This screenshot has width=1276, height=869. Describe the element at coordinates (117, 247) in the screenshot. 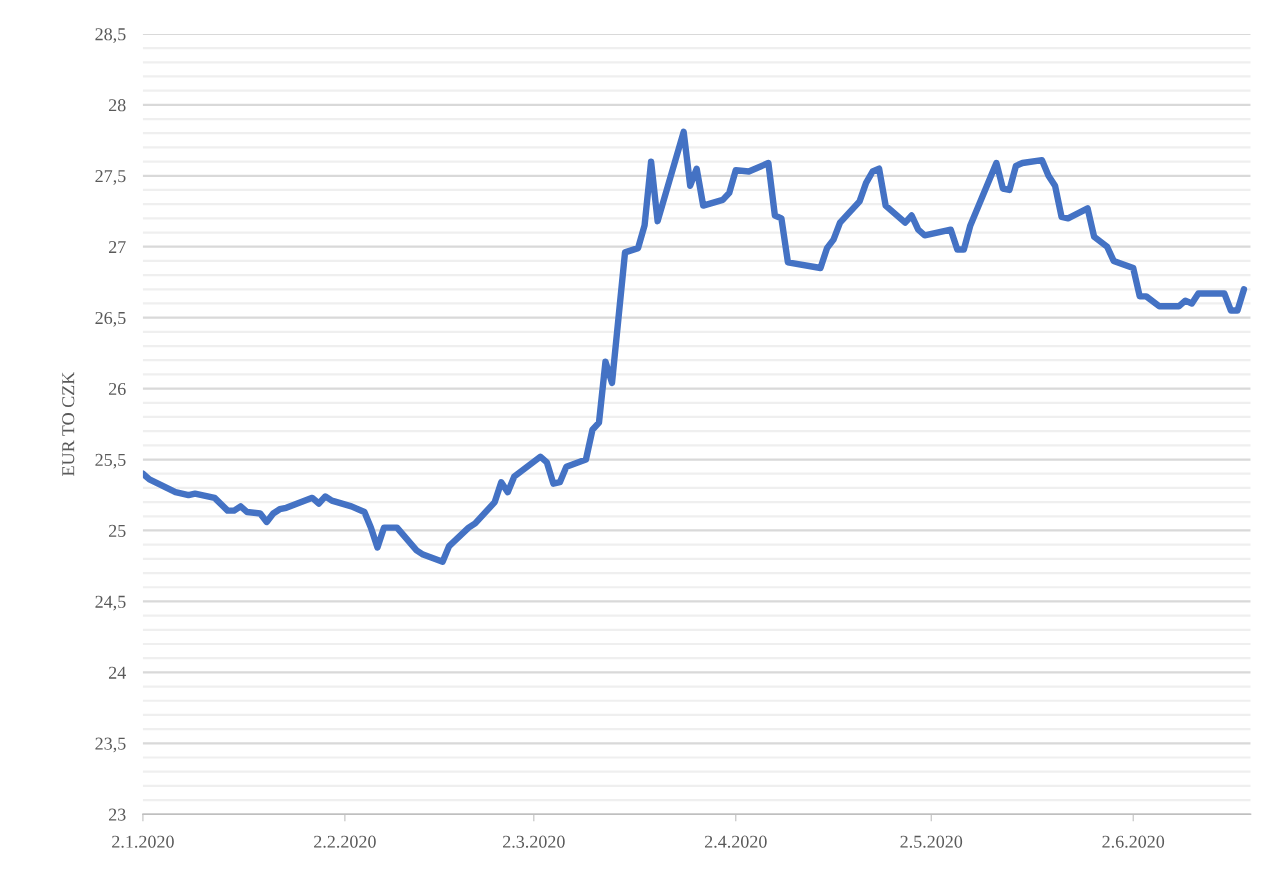

I see `y-tick-label: 27` at that location.